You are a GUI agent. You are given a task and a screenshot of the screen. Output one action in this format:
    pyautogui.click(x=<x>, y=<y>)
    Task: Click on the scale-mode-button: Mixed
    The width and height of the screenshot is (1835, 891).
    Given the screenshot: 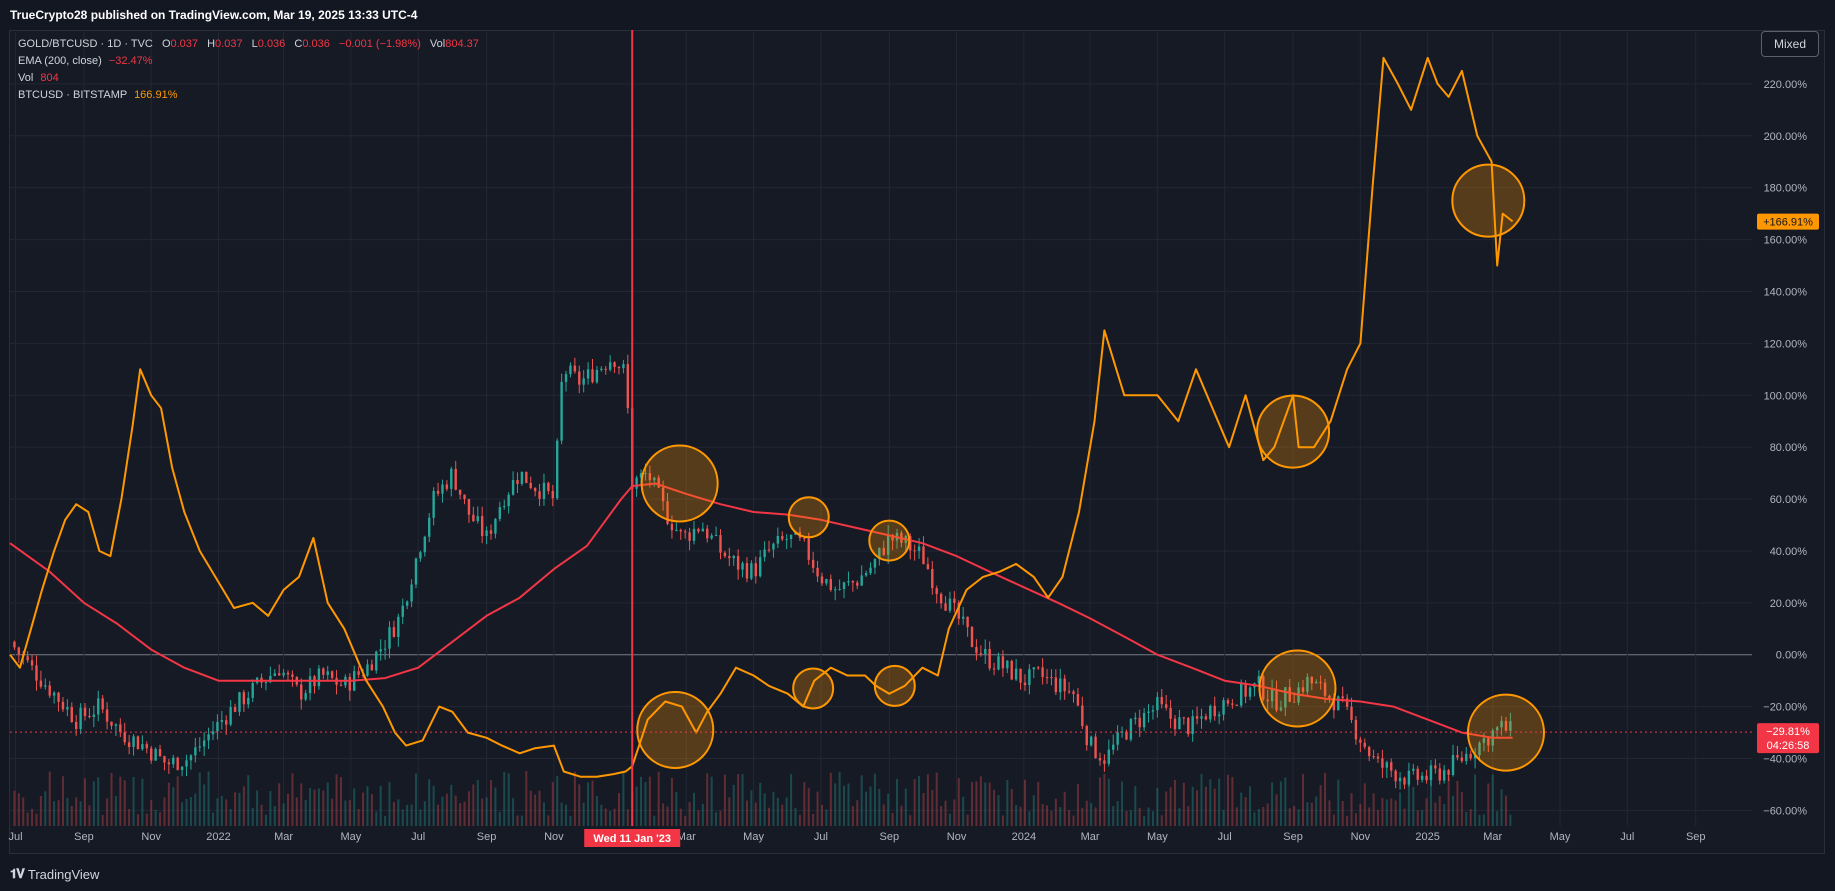 What is the action you would take?
    pyautogui.click(x=1790, y=44)
    